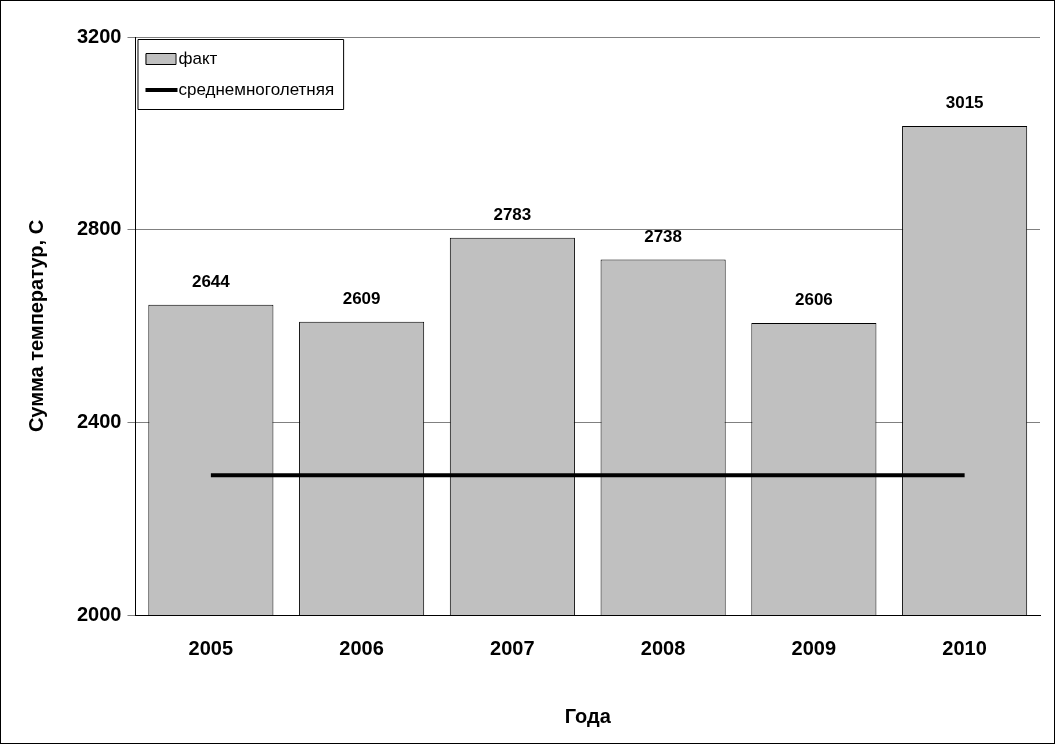  What do you see at coordinates (35, 326) in the screenshot?
I see `y-axis-title: Сумма температур, С` at bounding box center [35, 326].